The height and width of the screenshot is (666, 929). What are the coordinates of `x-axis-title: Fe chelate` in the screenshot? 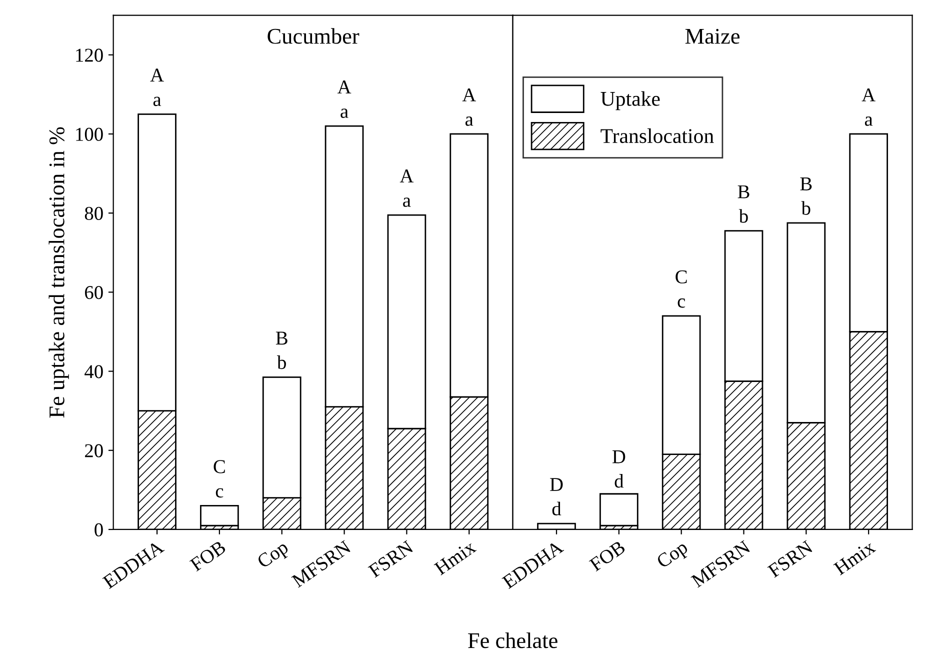 It's located at (513, 640).